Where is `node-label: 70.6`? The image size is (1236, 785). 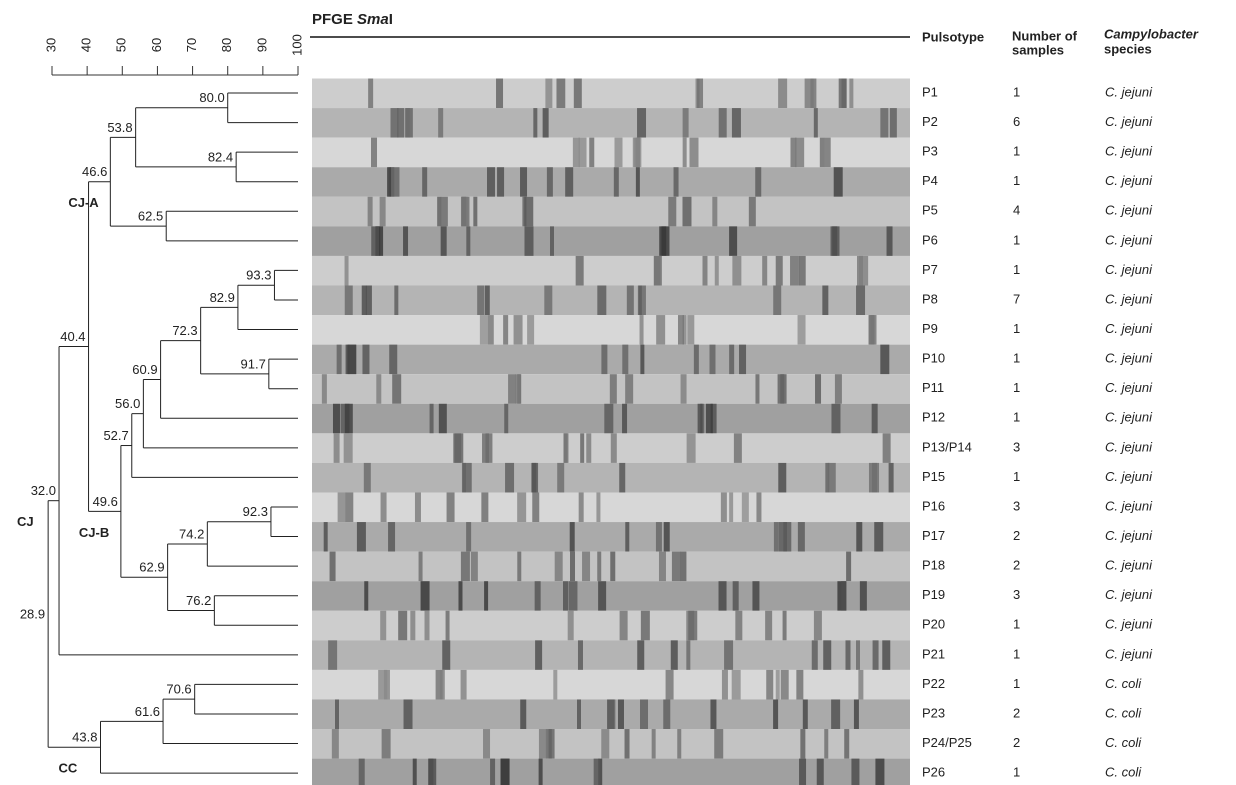 node-label: 70.6 is located at coordinates (178, 689).